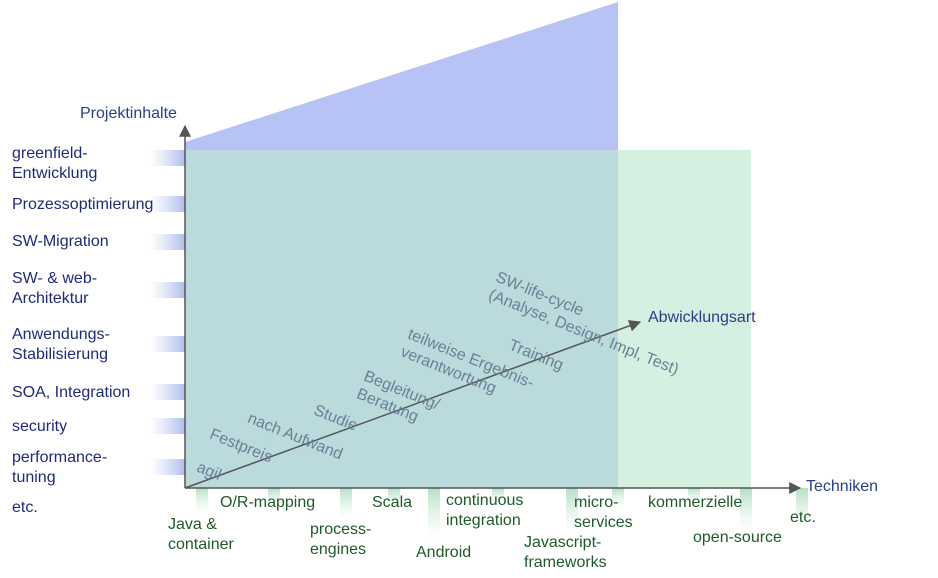 This screenshot has height=578, width=938. I want to click on x-label-kommerzielle: kommerzielle, so click(695, 502).